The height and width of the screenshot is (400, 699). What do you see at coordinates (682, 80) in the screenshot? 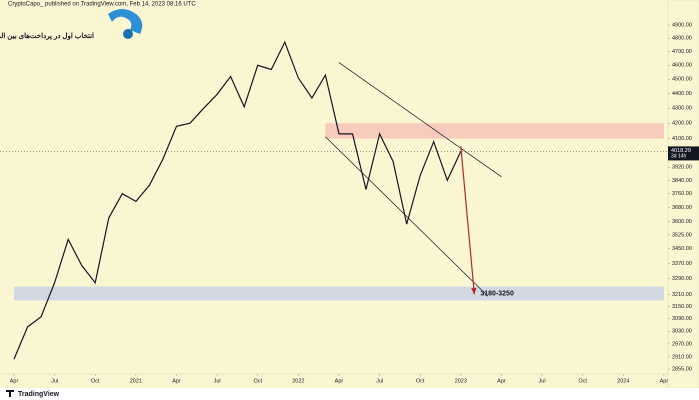
I see `y-tick-label: 4500.00` at bounding box center [682, 80].